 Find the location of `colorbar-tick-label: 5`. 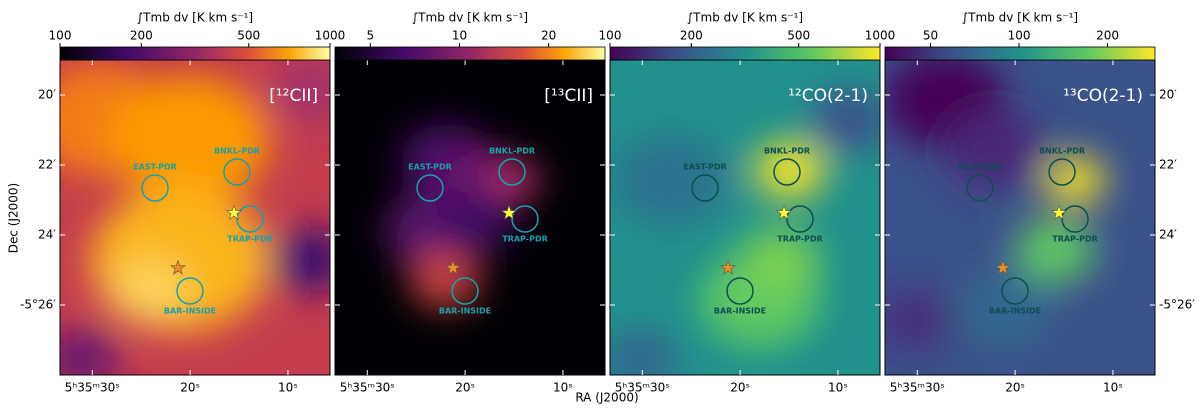

colorbar-tick-label: 5 is located at coordinates (370, 36).